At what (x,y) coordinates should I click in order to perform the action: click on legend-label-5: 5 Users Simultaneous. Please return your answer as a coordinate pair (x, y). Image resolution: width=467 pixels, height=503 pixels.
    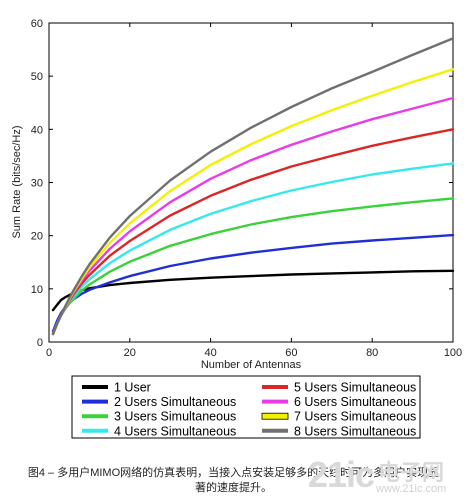
    Looking at the image, I should click on (355, 388).